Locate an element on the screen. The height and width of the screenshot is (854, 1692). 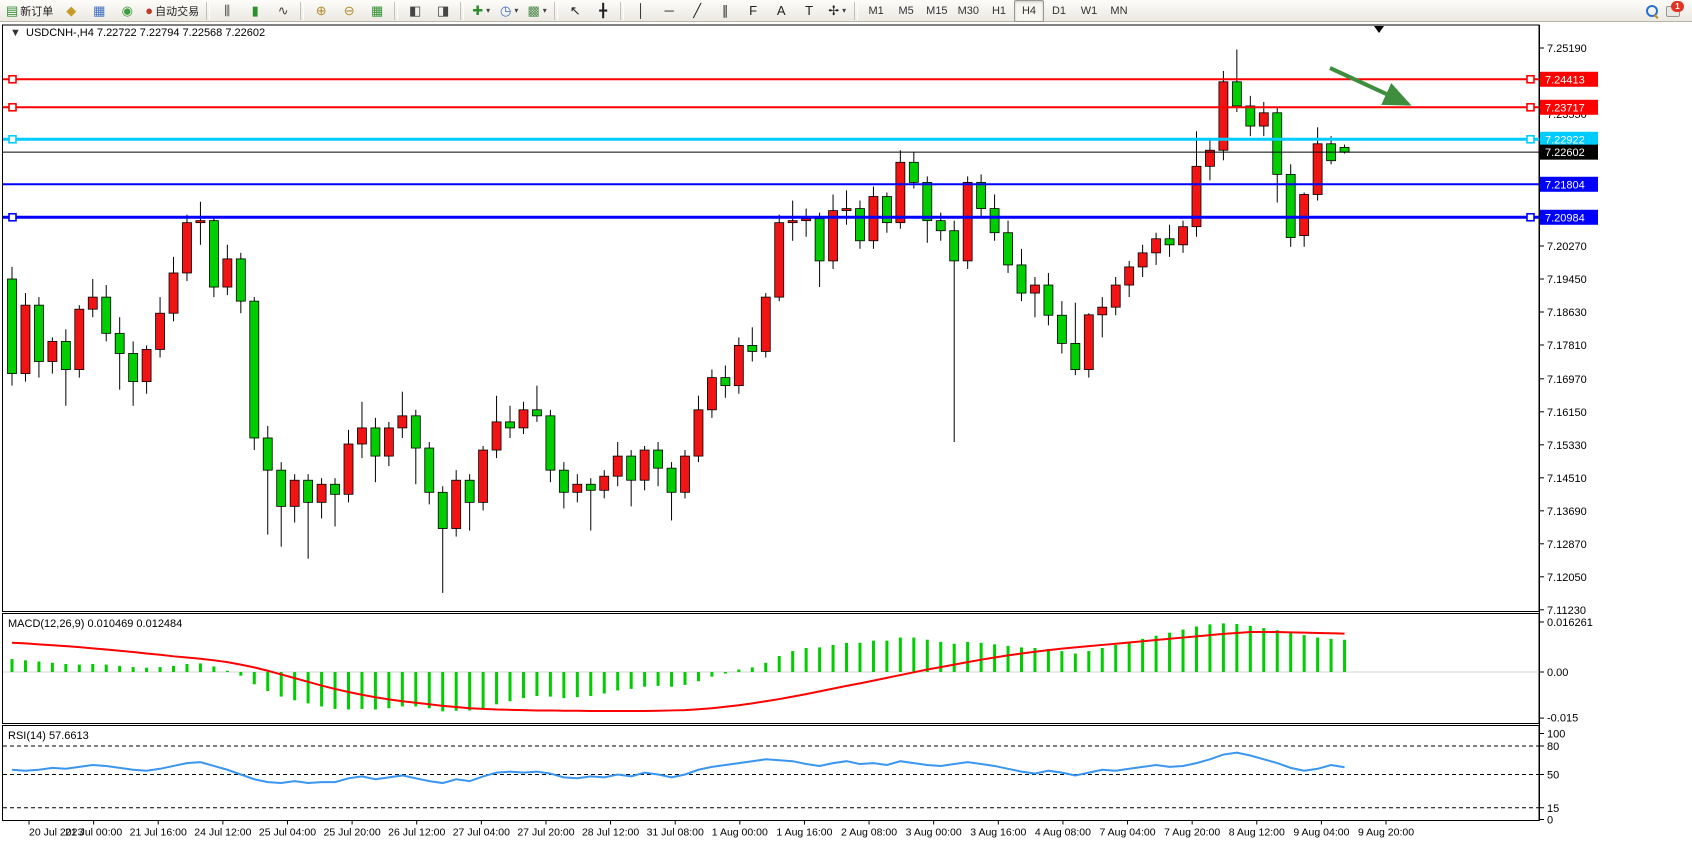
svg-text: 7.11230 is located at coordinates (1566, 611).